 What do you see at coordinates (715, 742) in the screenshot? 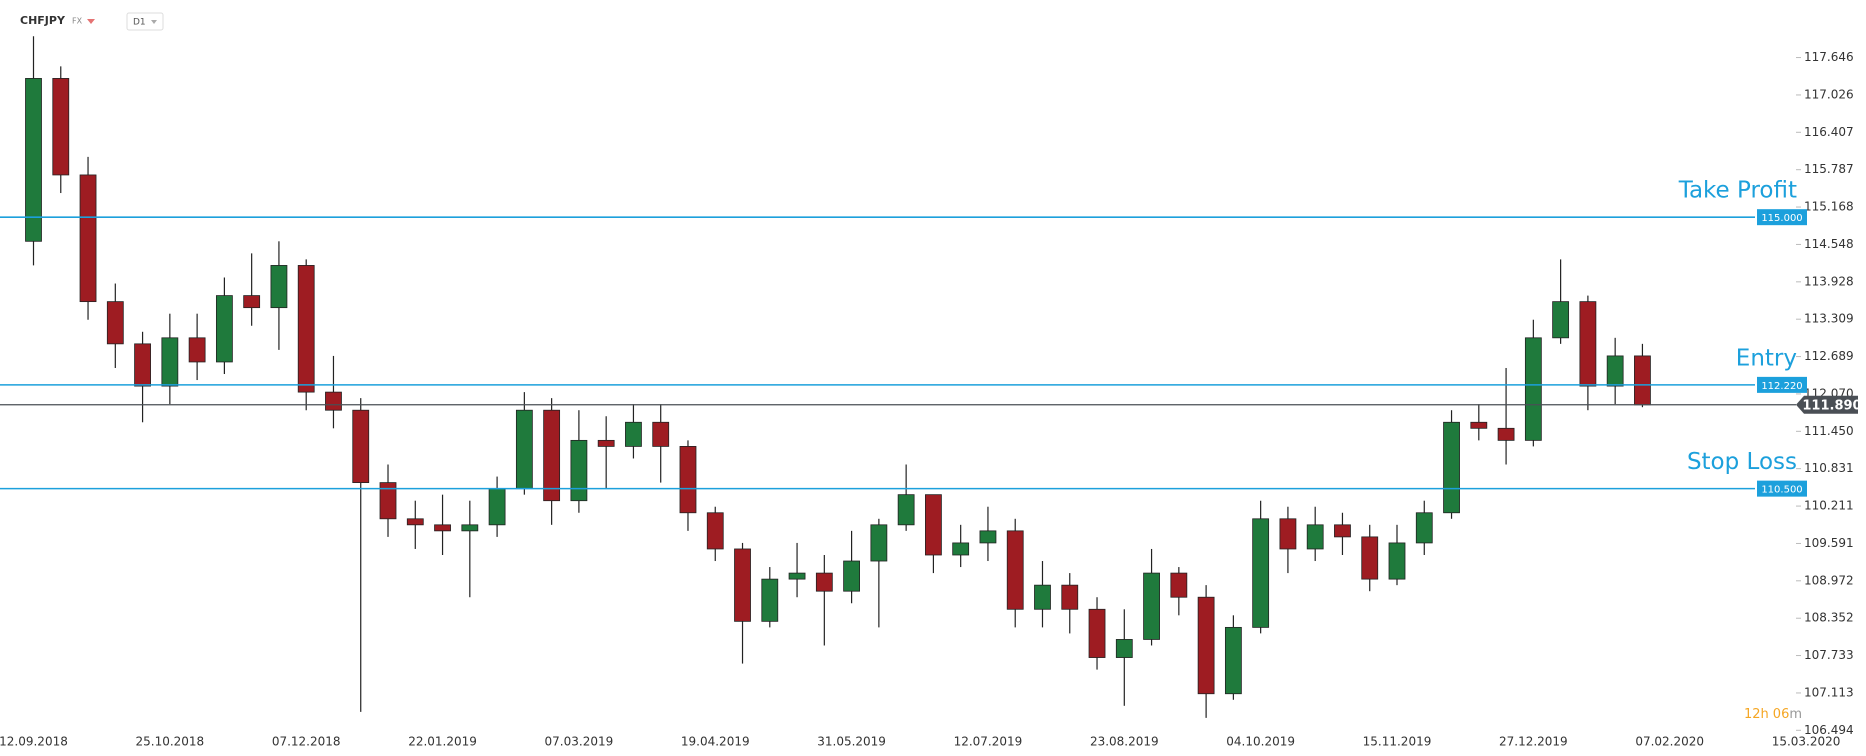
I see `x-tick-label: 19.04.2019` at bounding box center [715, 742].